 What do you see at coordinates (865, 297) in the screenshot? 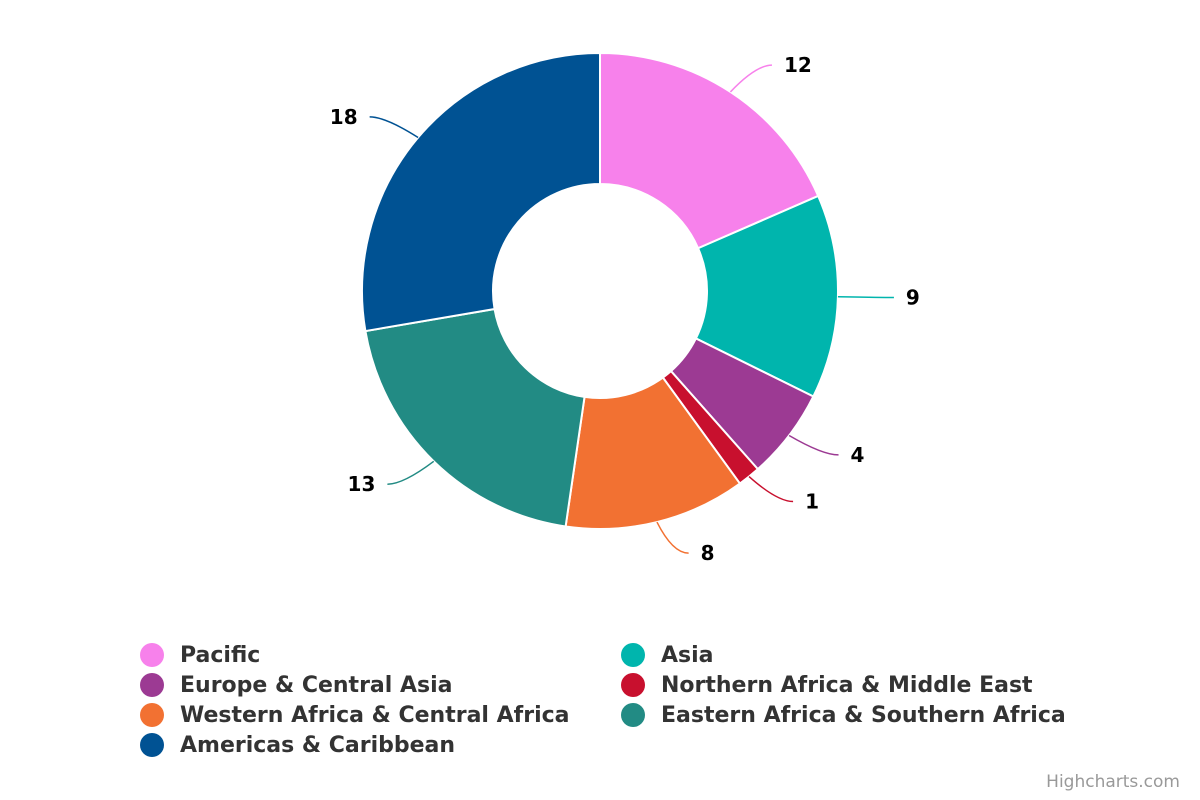
I see `connector-asia` at bounding box center [865, 297].